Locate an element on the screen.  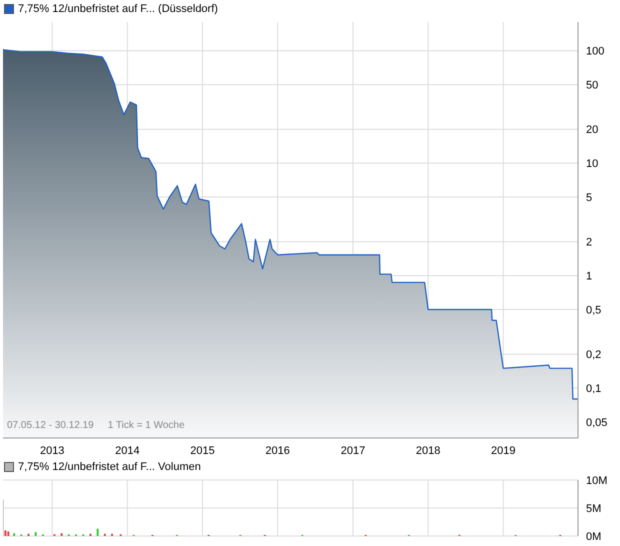
y-tick-label: 5M is located at coordinates (594, 508).